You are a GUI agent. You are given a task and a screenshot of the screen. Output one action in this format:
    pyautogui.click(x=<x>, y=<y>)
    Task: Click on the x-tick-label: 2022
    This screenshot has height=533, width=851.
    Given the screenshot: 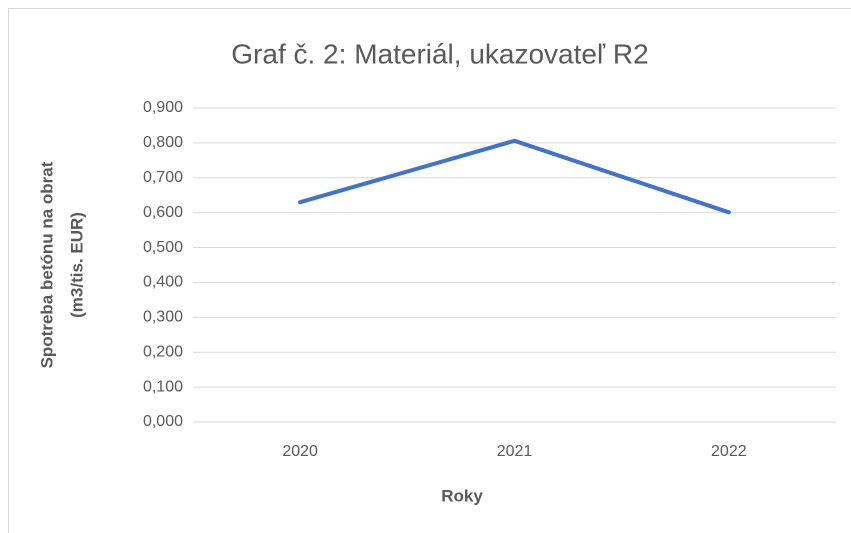 What is the action you would take?
    pyautogui.click(x=729, y=451)
    